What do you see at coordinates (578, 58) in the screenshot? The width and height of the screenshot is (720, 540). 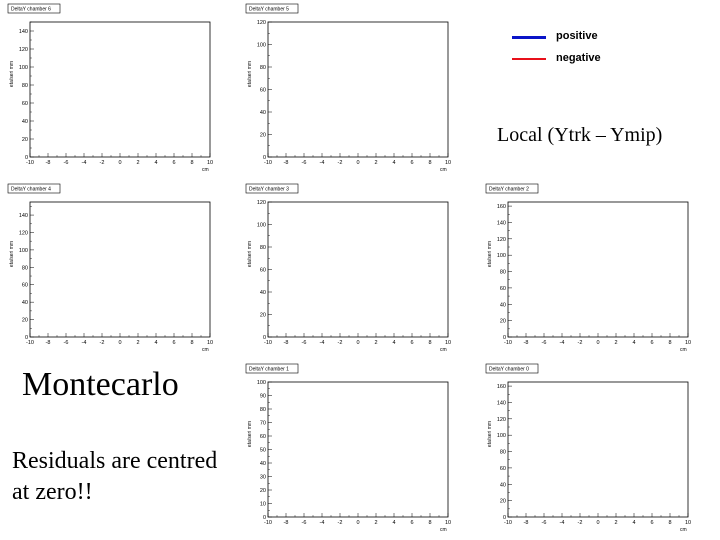 I see `legend-label-negative: negative` at bounding box center [578, 58].